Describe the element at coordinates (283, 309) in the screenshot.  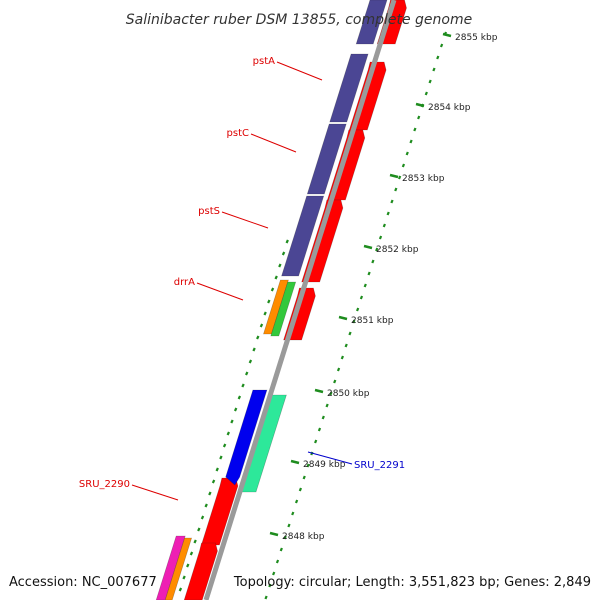
I see `drrA-gene-block` at that location.